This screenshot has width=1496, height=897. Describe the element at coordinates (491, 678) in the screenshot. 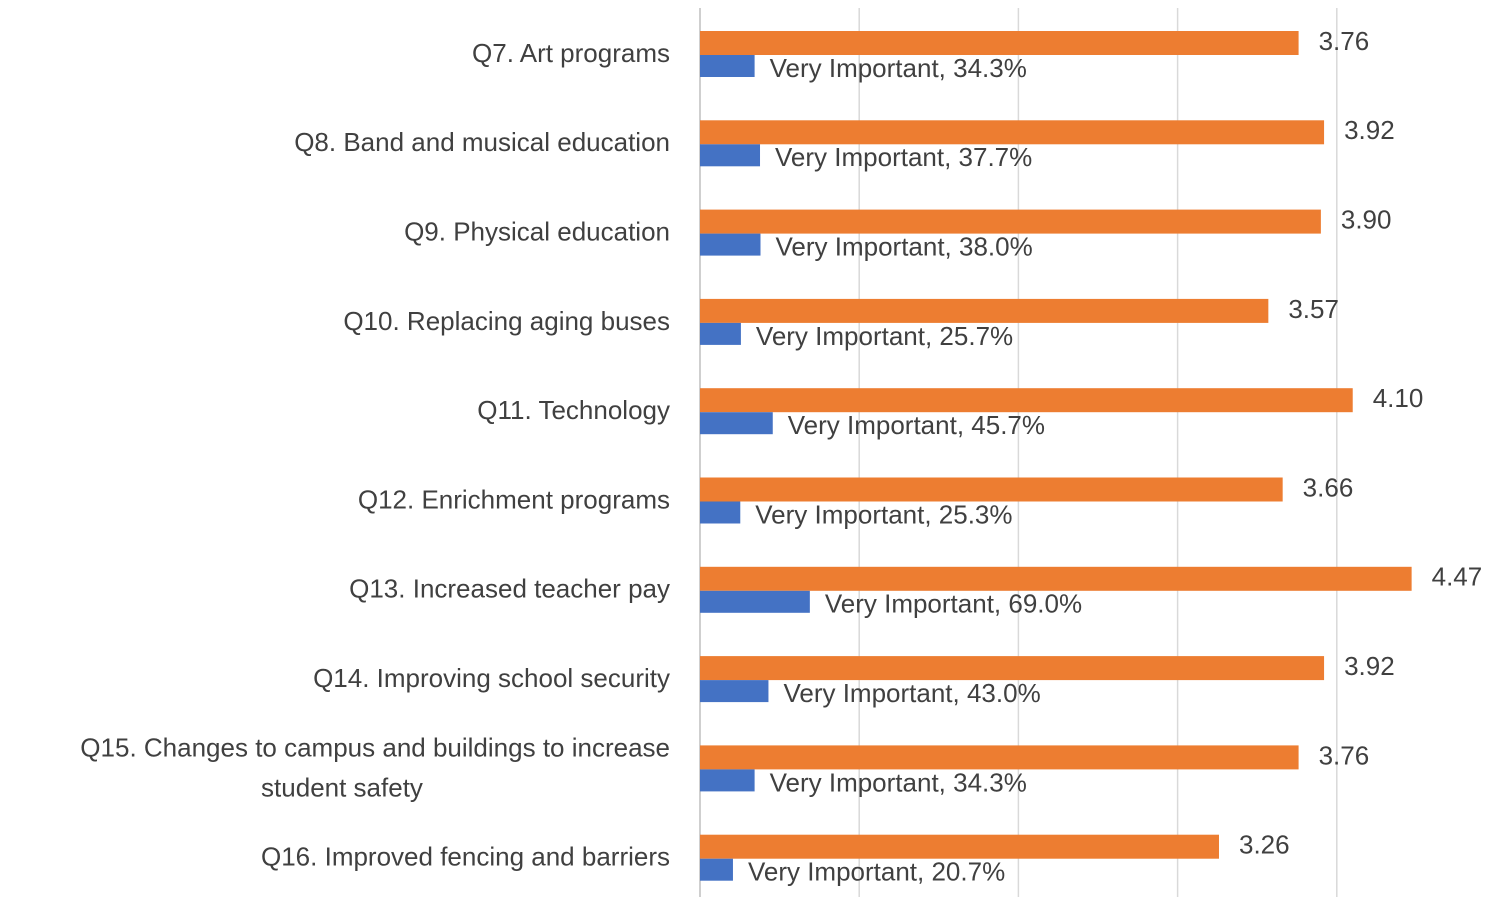

I see `category-label: Q14. Improving school security` at that location.